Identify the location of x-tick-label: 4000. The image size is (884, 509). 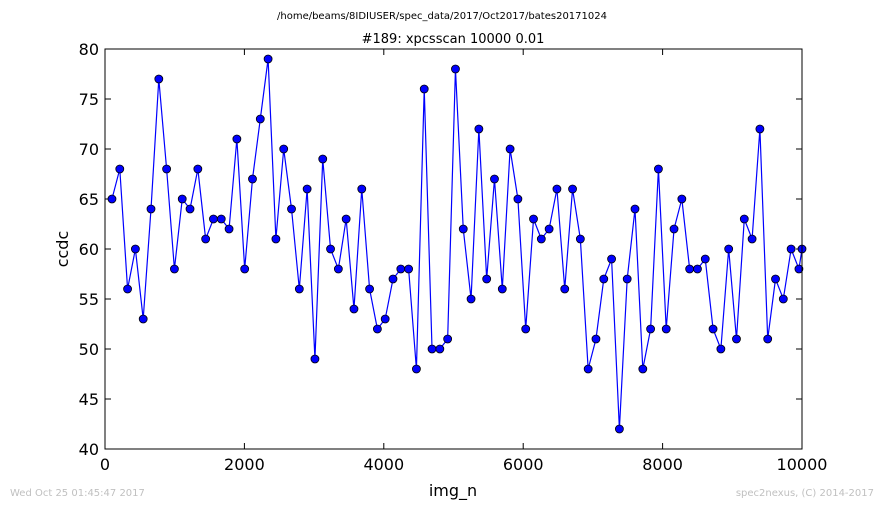
(383, 464).